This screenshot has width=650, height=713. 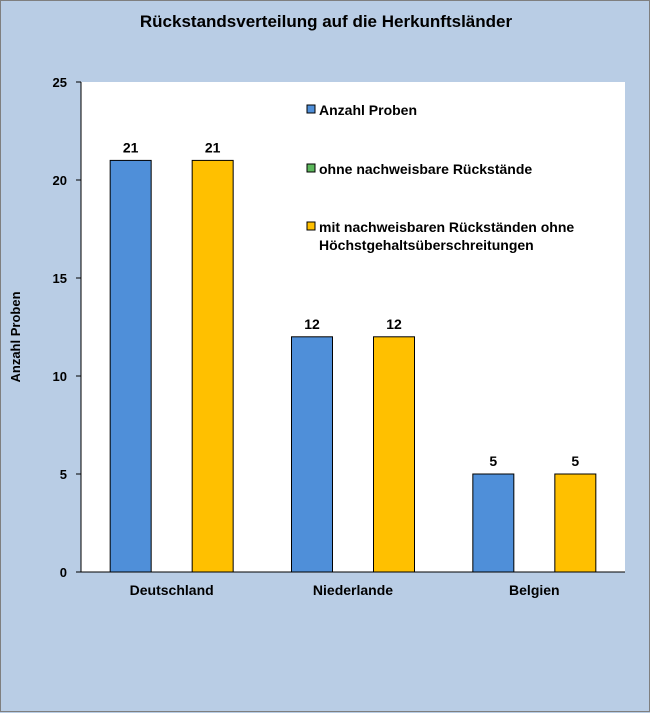 What do you see at coordinates (60, 376) in the screenshot?
I see `y-tick-label: 10` at bounding box center [60, 376].